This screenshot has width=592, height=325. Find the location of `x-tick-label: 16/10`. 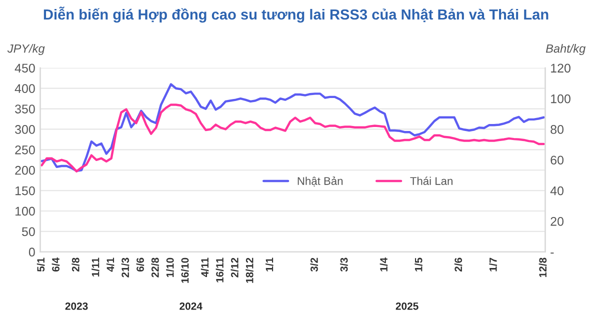

x-tick-label: 16/10 is located at coordinates (185, 270).